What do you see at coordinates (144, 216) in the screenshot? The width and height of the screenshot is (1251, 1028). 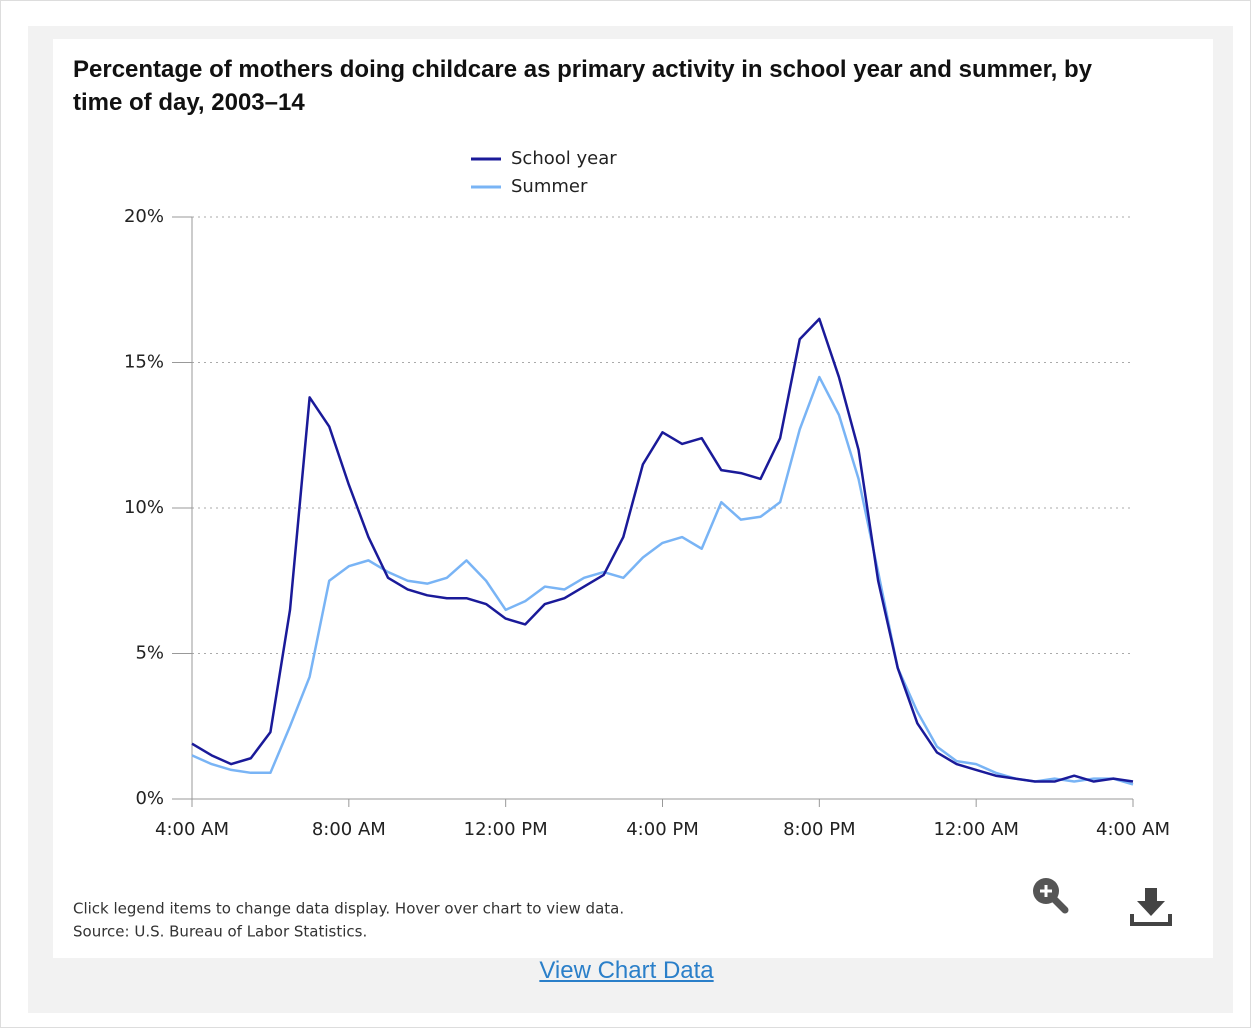 I see `y-tick-label: 20%` at bounding box center [144, 216].